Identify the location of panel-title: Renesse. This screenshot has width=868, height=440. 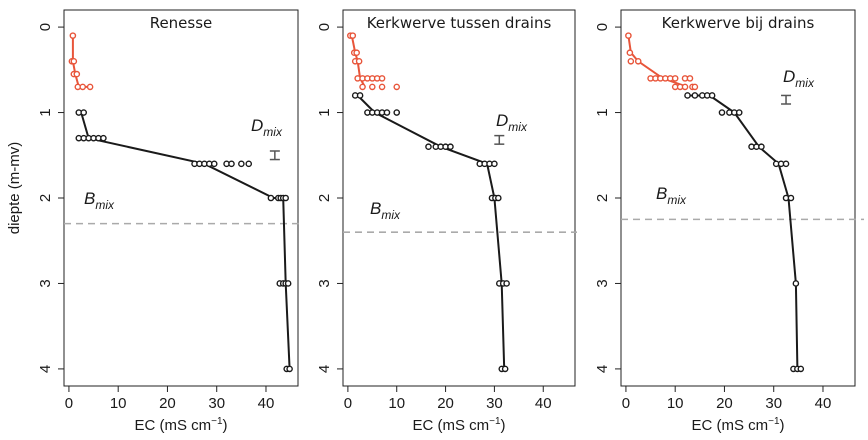
(181, 23).